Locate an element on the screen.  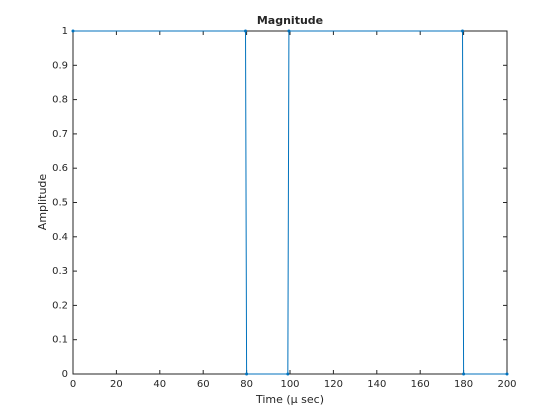
y-tick-label: 0.1 is located at coordinates (60, 340).